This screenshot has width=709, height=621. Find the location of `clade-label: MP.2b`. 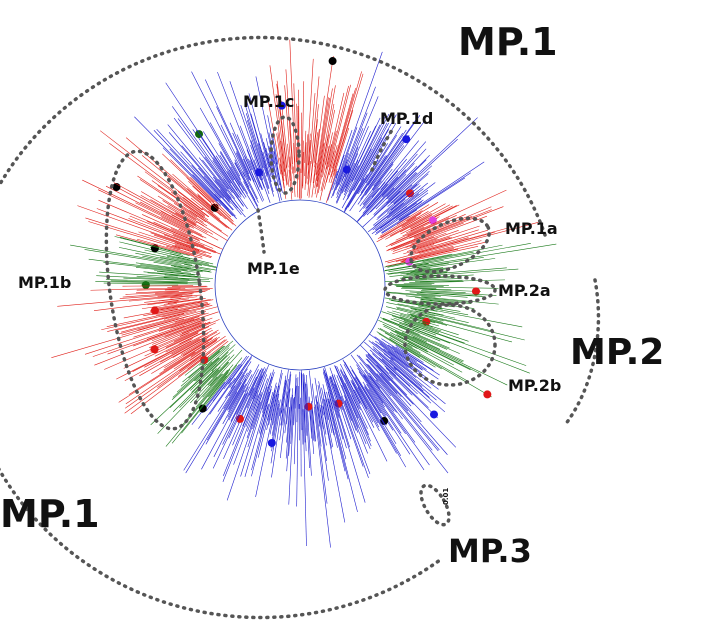

clade-label: MP.2b is located at coordinates (534, 385).